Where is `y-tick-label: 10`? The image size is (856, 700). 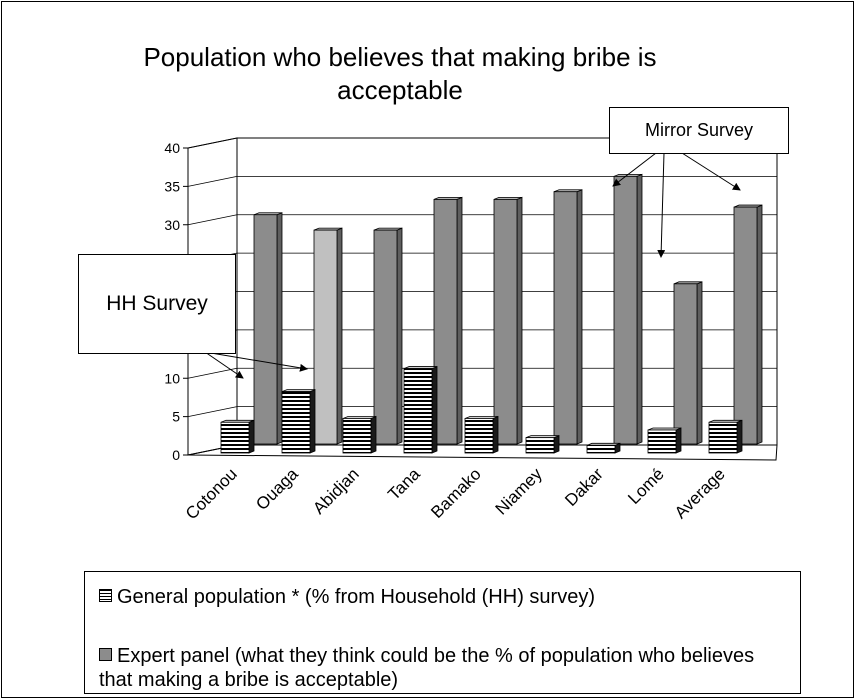
y-tick-label: 10 is located at coordinates (172, 378).